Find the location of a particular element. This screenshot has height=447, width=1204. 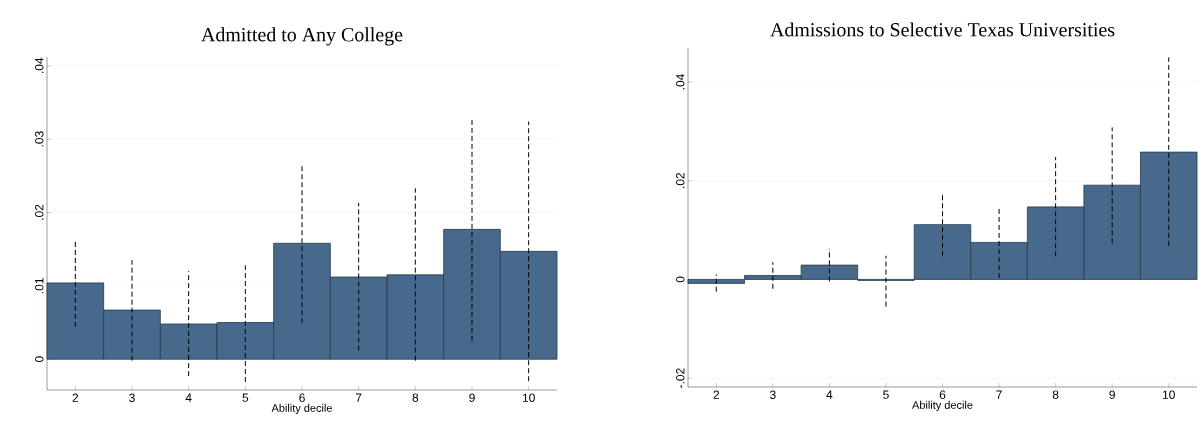

chart-title: Admissions to Selective Texas Universities is located at coordinates (942, 29).